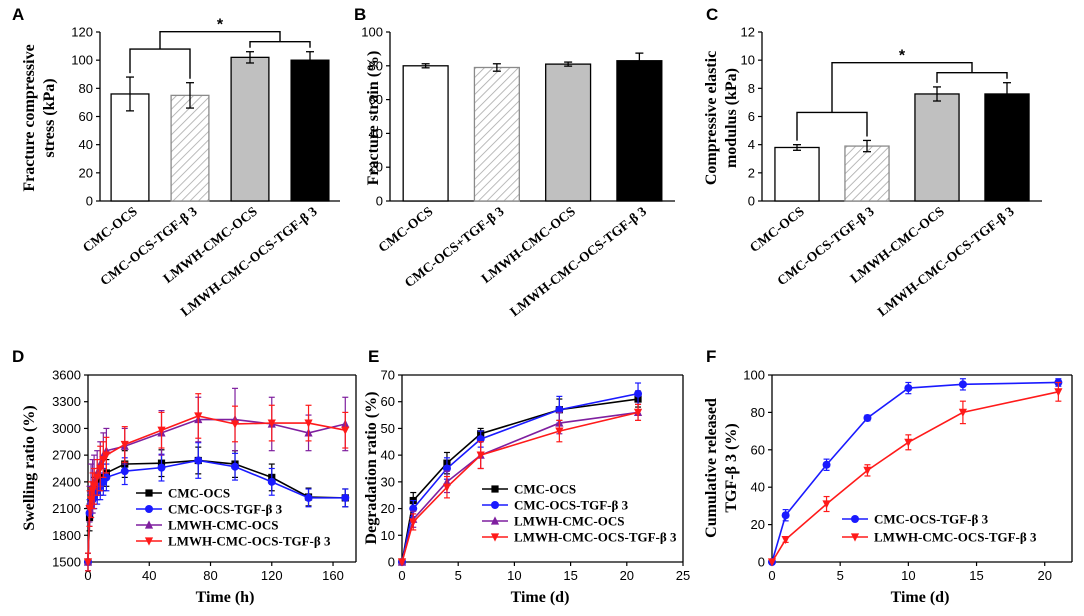  What do you see at coordinates (840, 575) in the screenshot?
I see `x-tick-label: 5` at bounding box center [840, 575].